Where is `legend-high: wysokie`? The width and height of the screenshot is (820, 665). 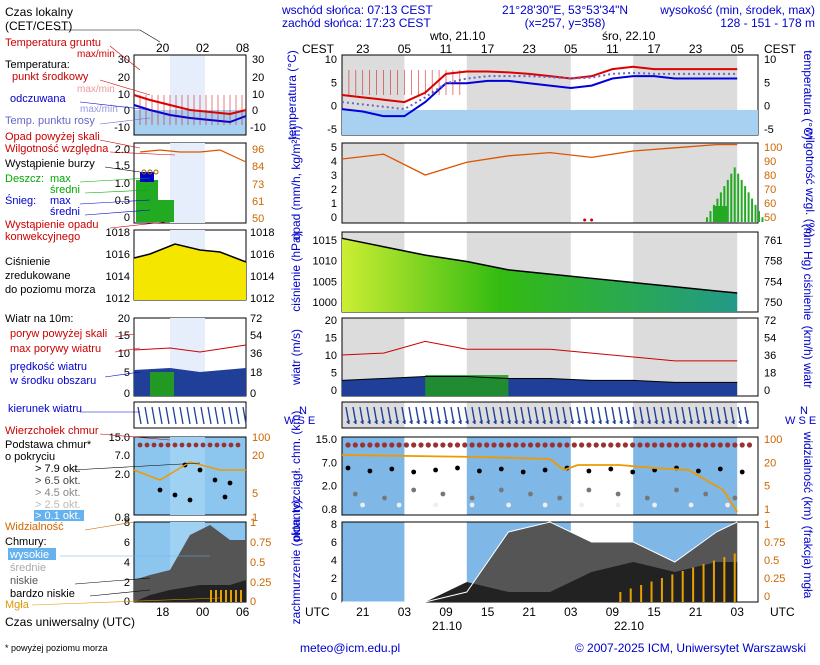 legend-high: wysokie is located at coordinates (29, 555).